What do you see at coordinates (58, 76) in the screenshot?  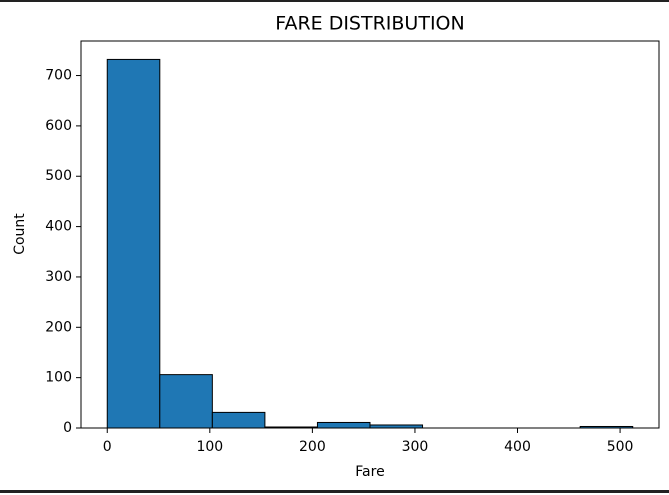 I see `y-tick-label: 700` at bounding box center [58, 76].